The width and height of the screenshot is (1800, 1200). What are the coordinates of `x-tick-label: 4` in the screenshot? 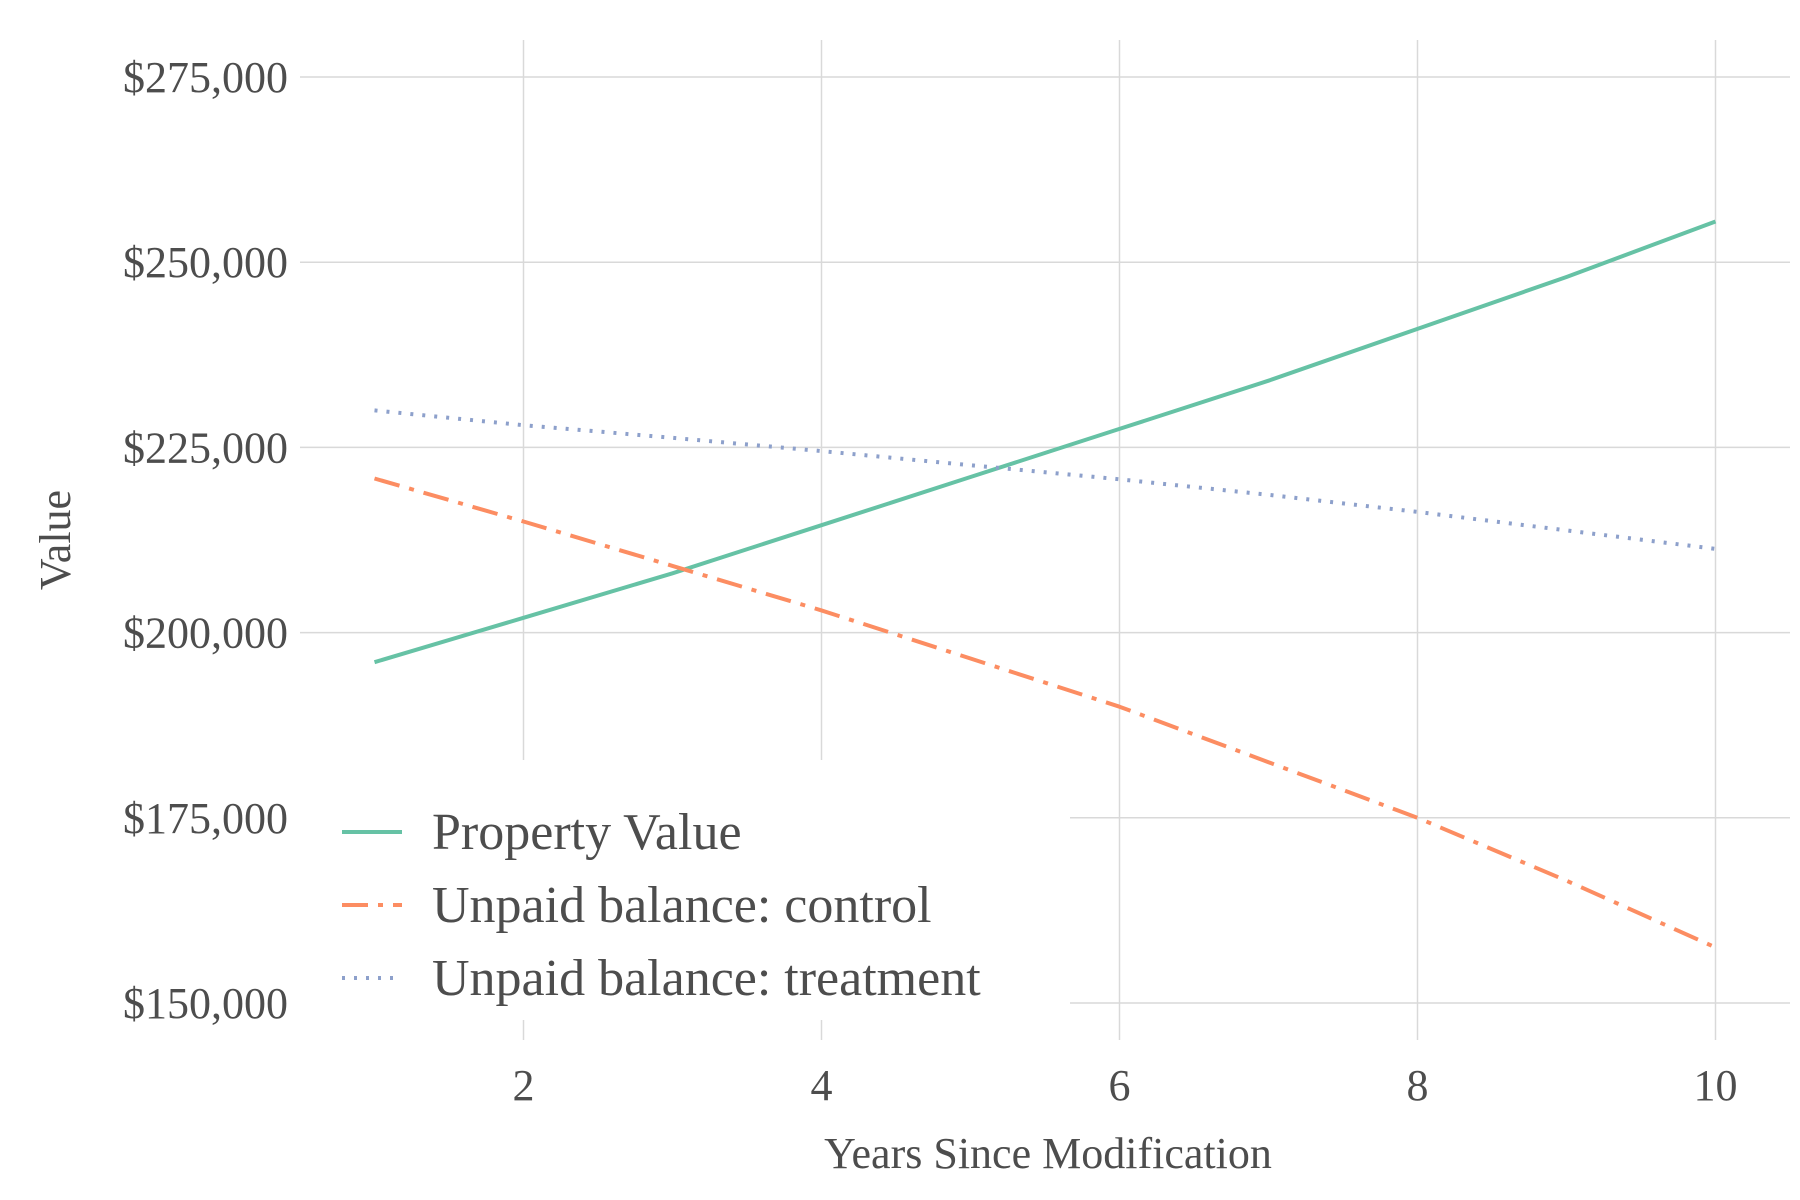 It's located at (822, 1085).